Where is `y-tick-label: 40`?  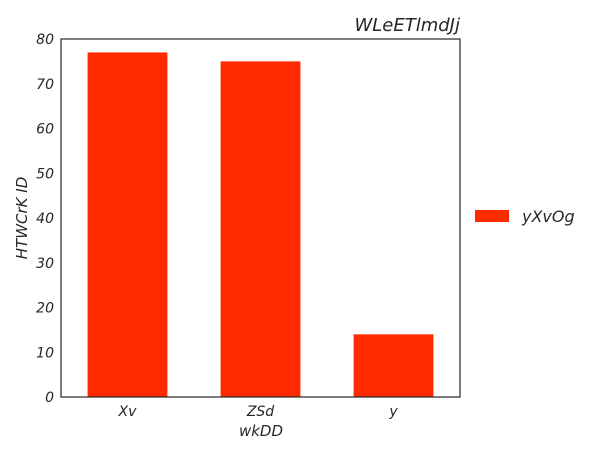 y-tick-label: 40 is located at coordinates (45, 219).